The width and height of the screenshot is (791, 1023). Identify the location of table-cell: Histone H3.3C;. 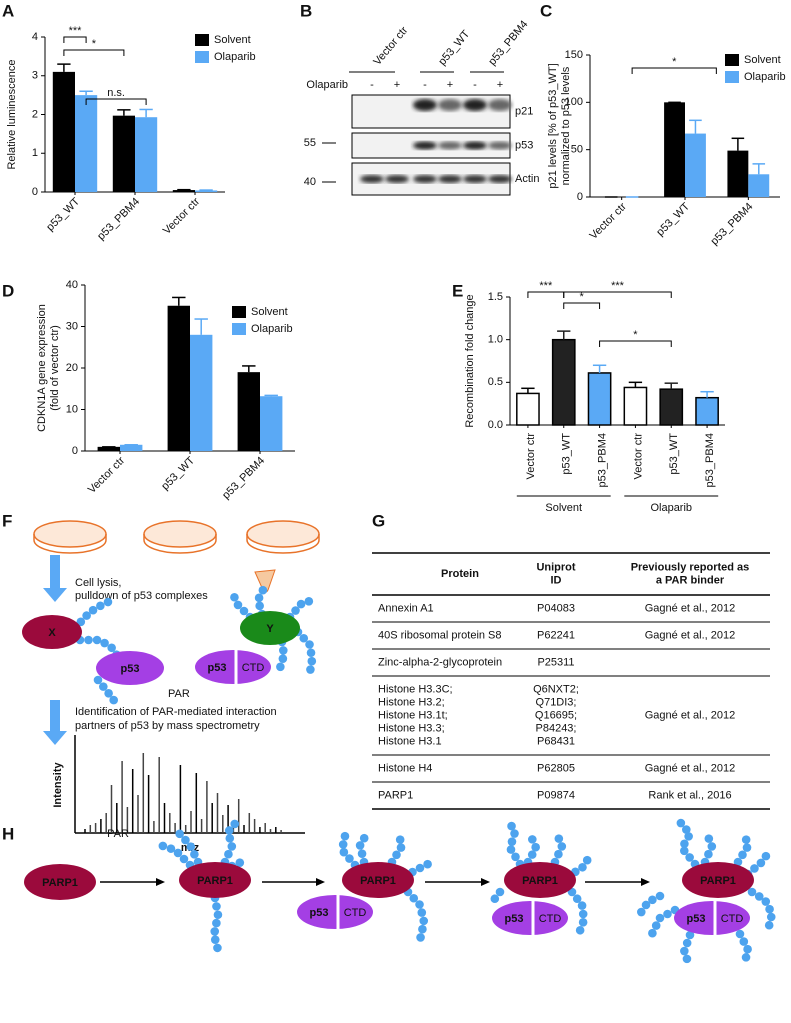
(415, 689).